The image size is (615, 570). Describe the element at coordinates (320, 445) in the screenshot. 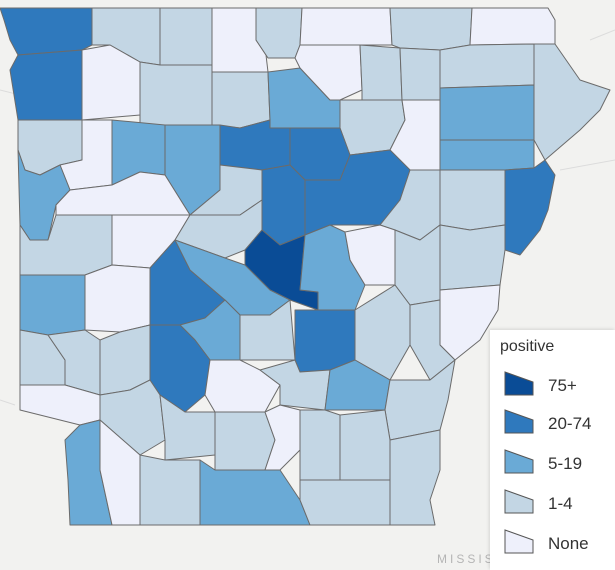

I see `county-bradley` at that location.